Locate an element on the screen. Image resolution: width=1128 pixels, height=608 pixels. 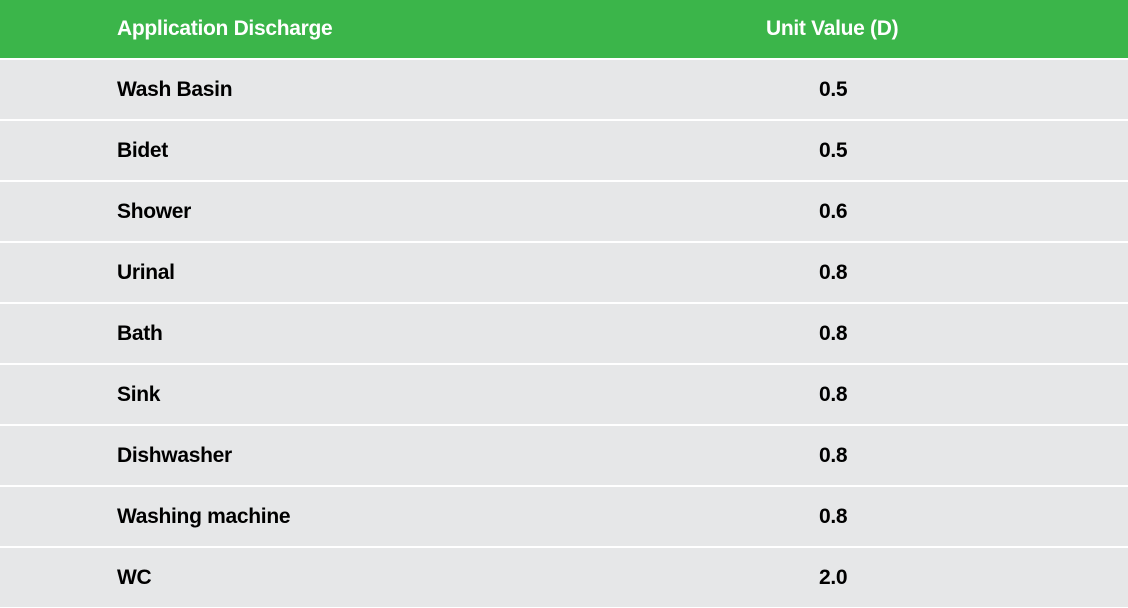
header-unit-value: Unit Value (D) is located at coordinates (832, 28).